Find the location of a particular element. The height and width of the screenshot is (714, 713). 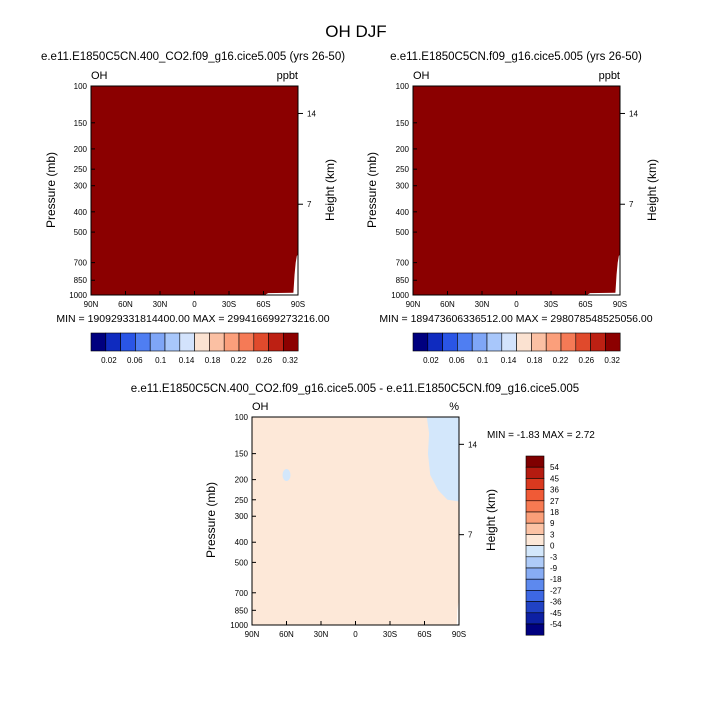

panel3-lat-tick-label: 30N is located at coordinates (321, 634).